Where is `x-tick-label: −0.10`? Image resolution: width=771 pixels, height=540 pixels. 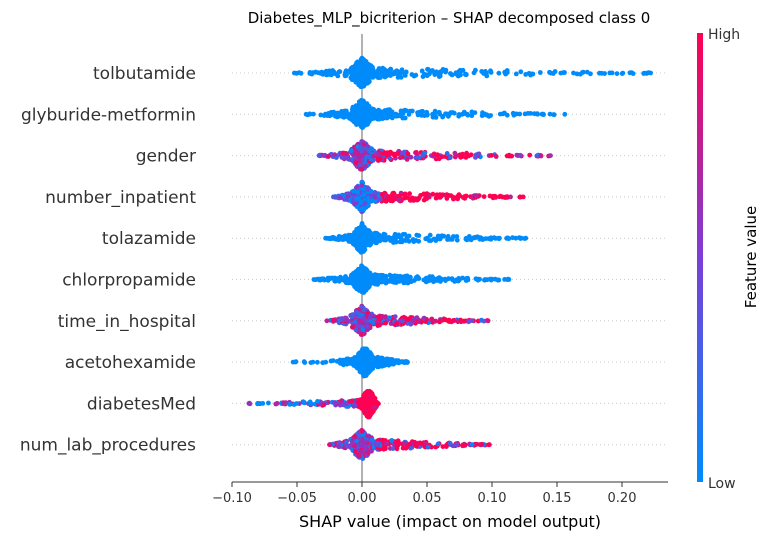
x-tick-label: −0.10 is located at coordinates (232, 498).